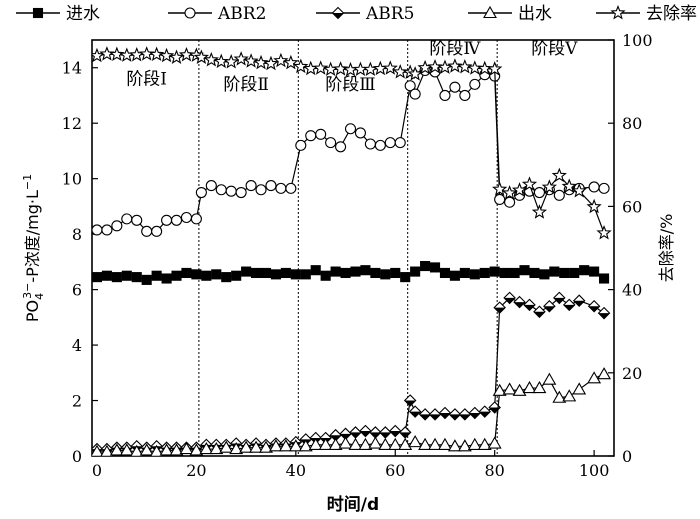 The width and height of the screenshot is (700, 519). What do you see at coordinates (671, 14) in the screenshot?
I see `legend-label: 去除率` at bounding box center [671, 14].